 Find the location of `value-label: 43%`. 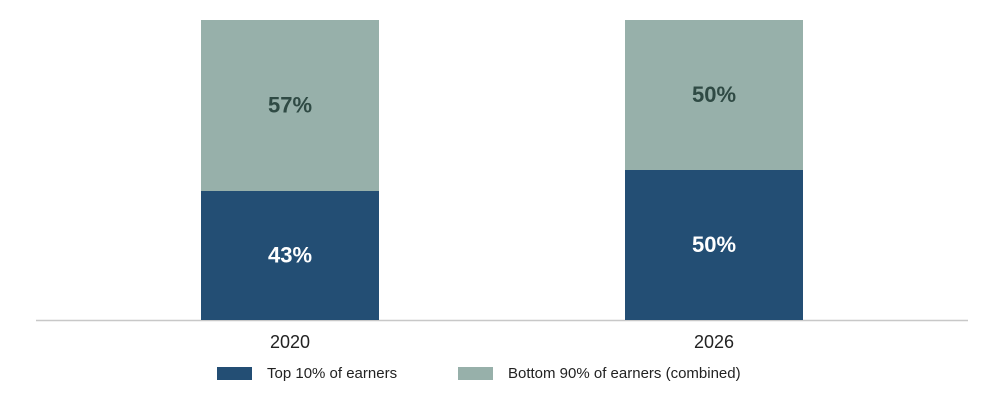

value-label: 43% is located at coordinates (290, 254).